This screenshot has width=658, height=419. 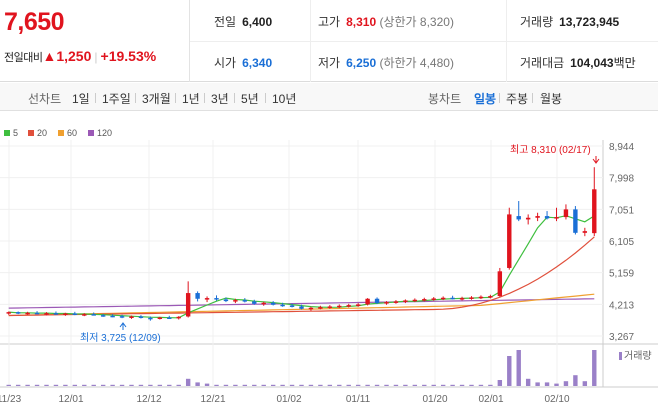 What do you see at coordinates (80, 56) in the screenshot?
I see `price-change: 전일대비▲1,250 | +19.53%` at bounding box center [80, 56].